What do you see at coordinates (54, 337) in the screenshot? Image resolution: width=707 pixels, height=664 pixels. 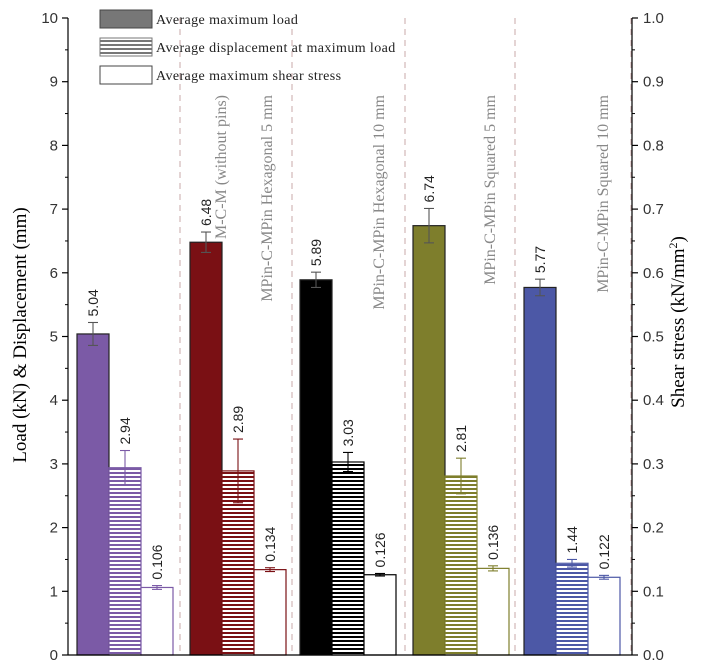 I see `left-tick-label: 5` at bounding box center [54, 337].